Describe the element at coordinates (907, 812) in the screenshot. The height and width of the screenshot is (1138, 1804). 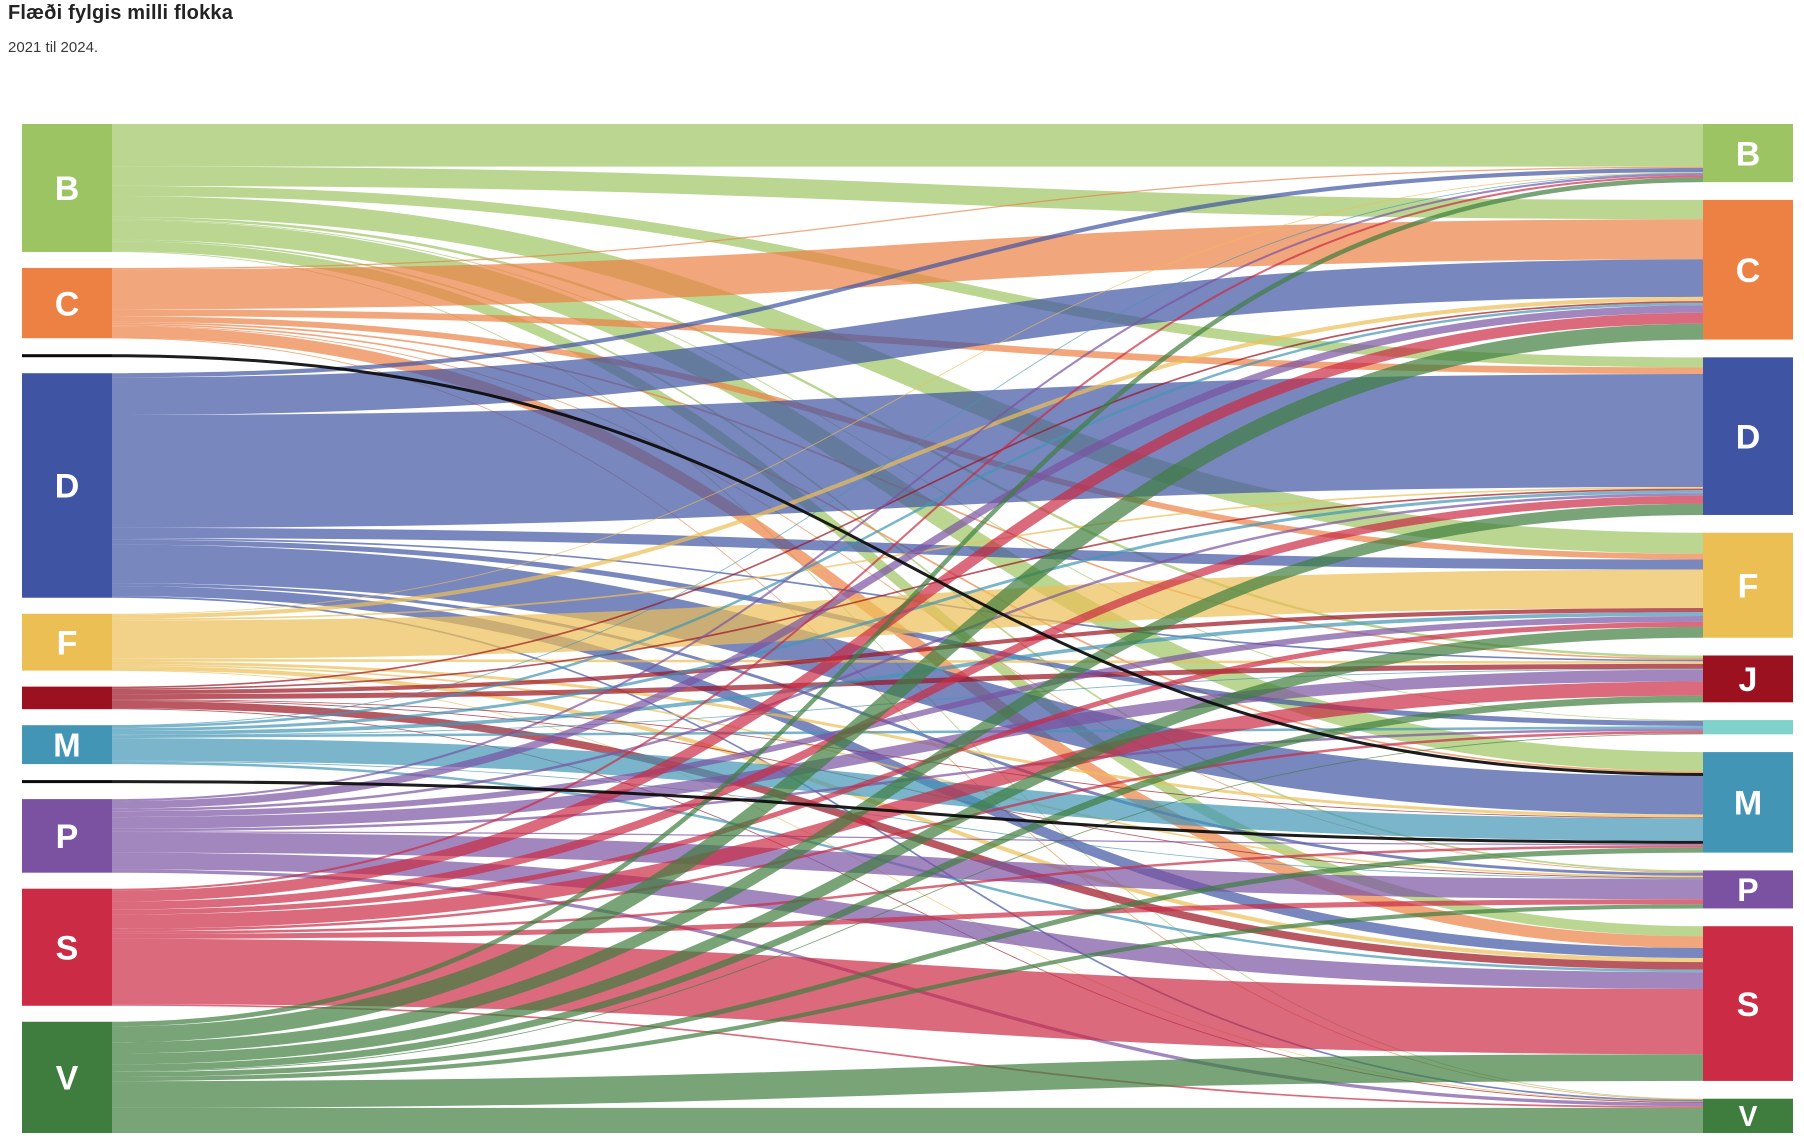
I see `link-X2-M` at that location.